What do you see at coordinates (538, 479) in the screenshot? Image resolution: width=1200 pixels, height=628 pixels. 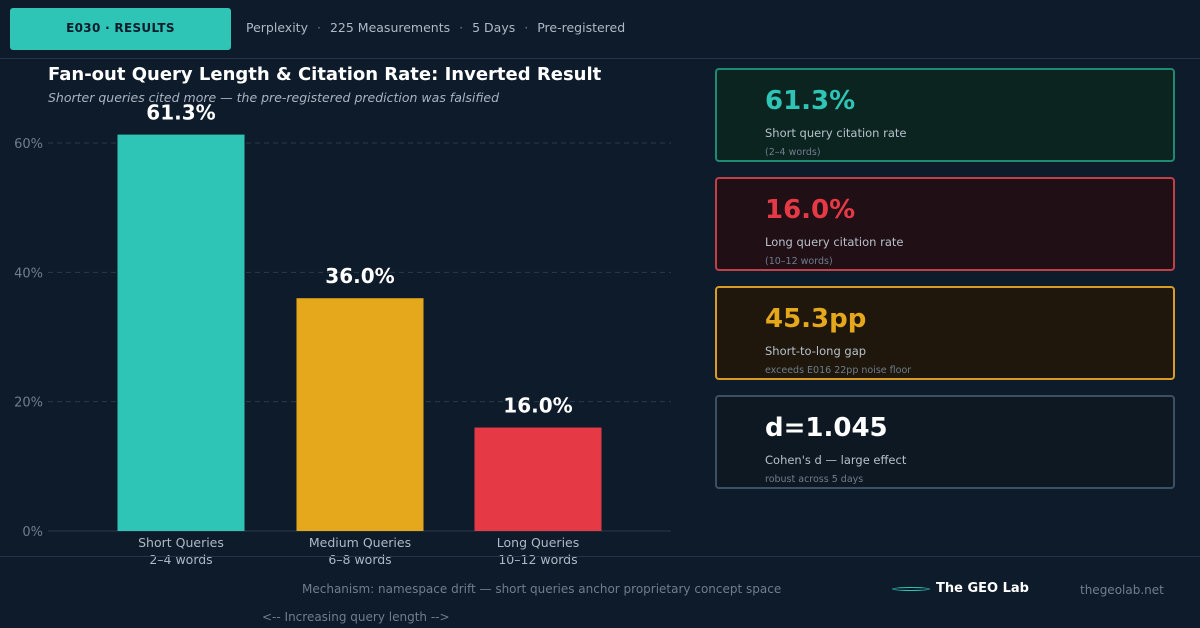 I see `bar-long-queries` at bounding box center [538, 479].